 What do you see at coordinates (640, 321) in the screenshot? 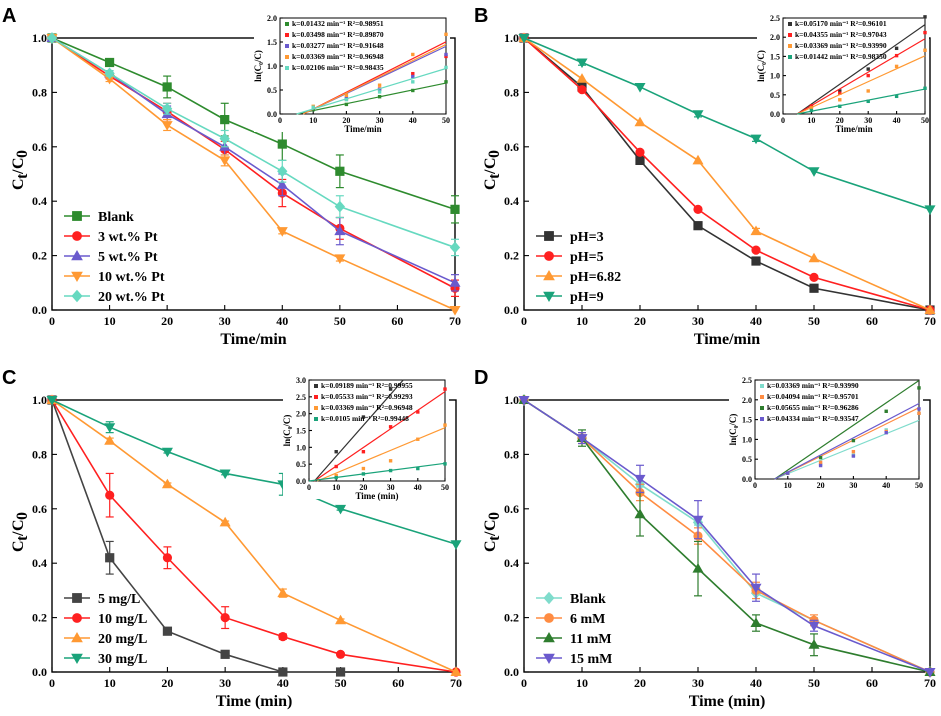
I see `x-tick-label: 20` at bounding box center [640, 321].